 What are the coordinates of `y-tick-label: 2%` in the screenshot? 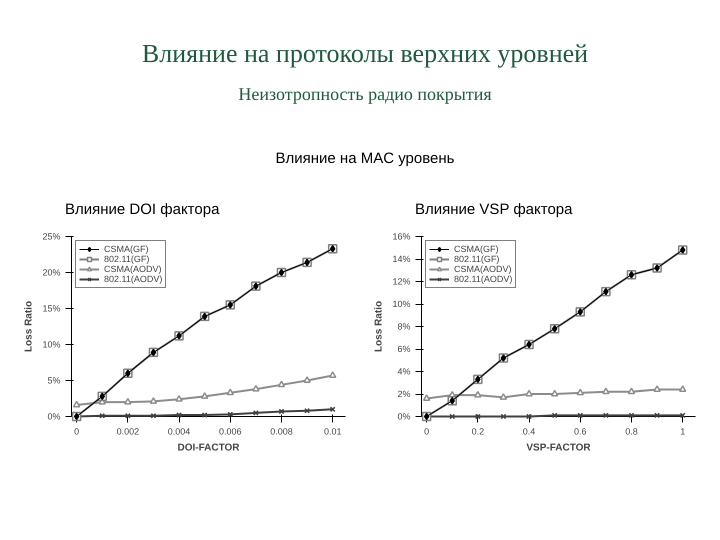 It's located at (404, 393).